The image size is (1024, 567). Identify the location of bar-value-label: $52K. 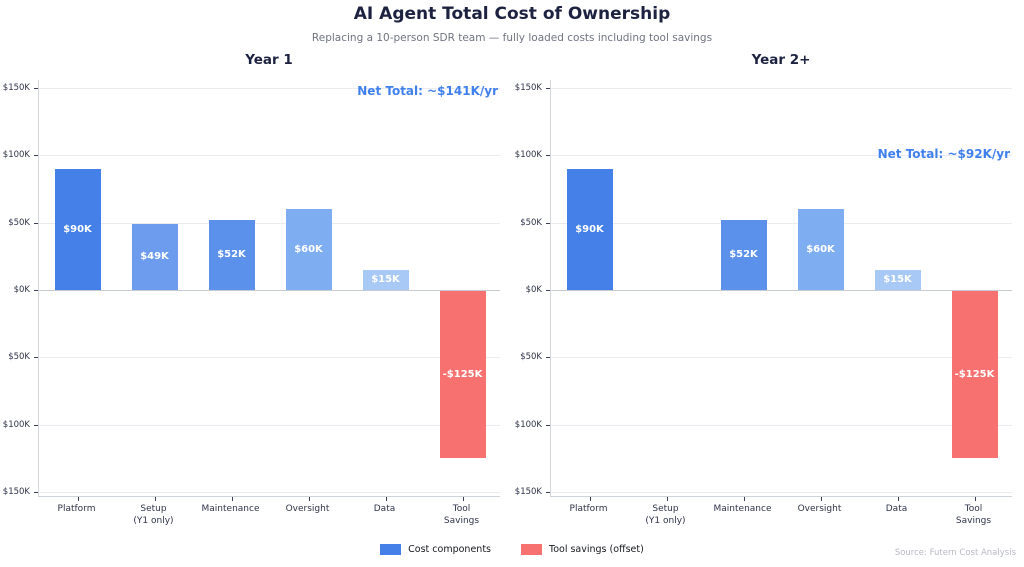
(743, 255).